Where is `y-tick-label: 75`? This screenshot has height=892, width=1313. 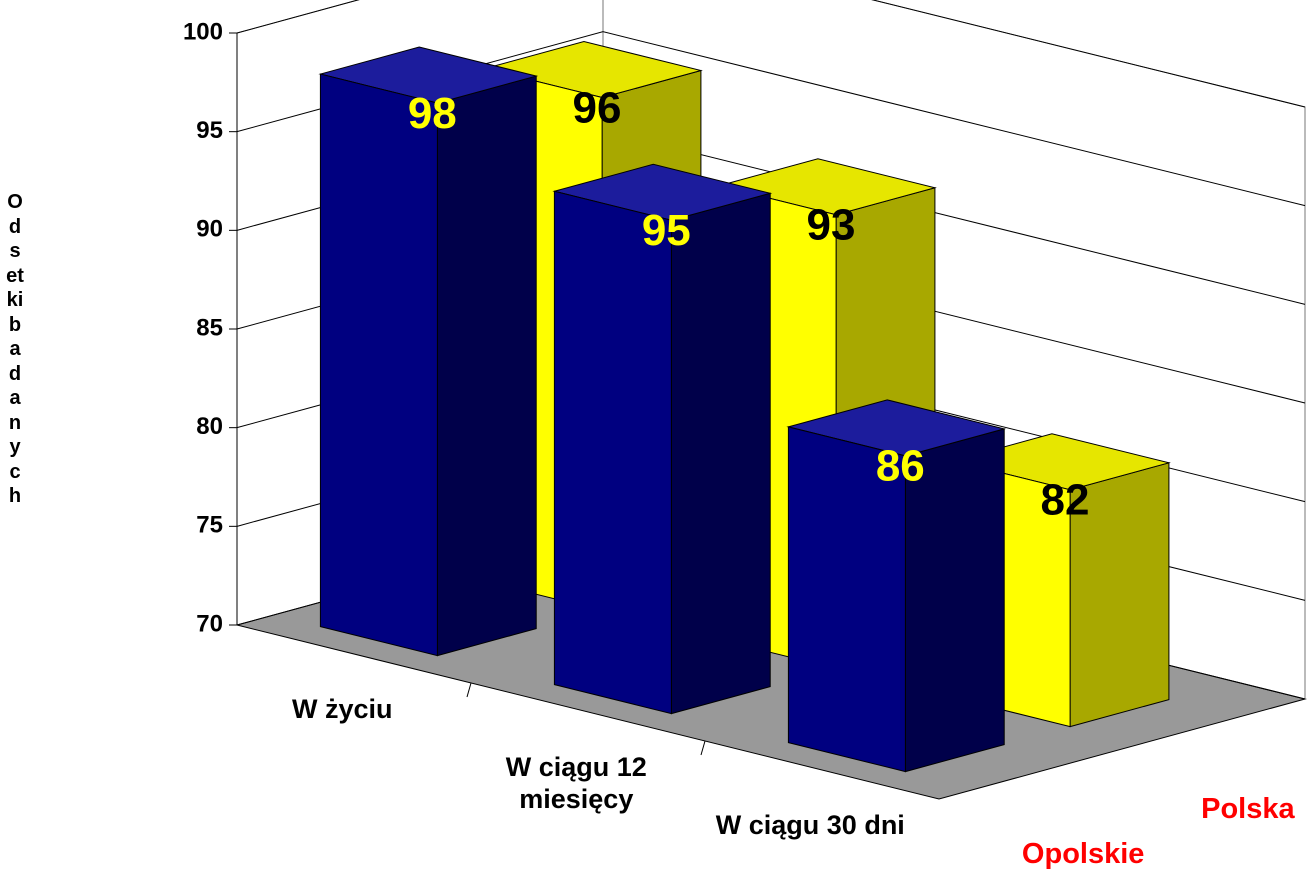 y-tick-label: 75 is located at coordinates (209, 525).